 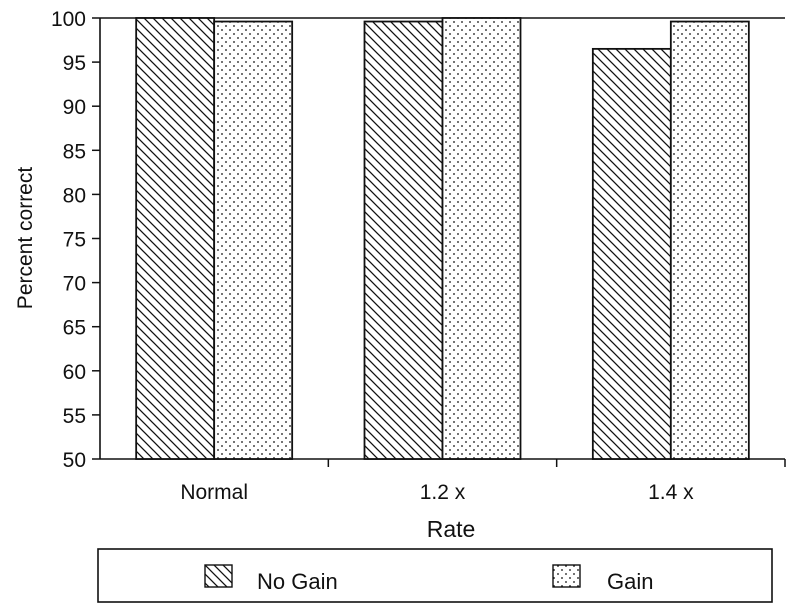 What do you see at coordinates (74, 416) in the screenshot?
I see `y-tick-label: 55` at bounding box center [74, 416].